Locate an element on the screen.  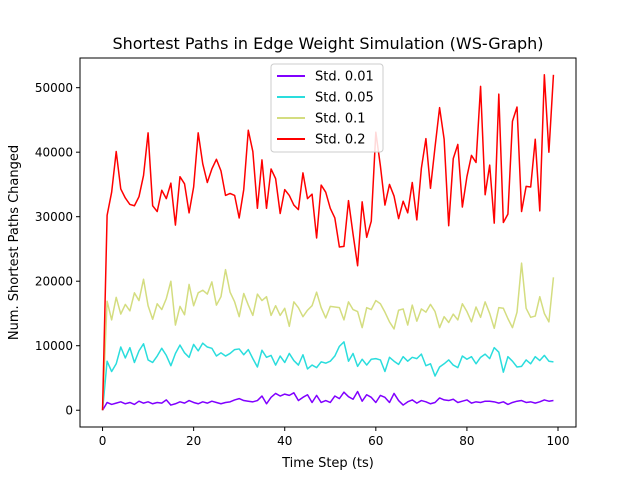
x-tick-label: 80 is located at coordinates (466, 441).